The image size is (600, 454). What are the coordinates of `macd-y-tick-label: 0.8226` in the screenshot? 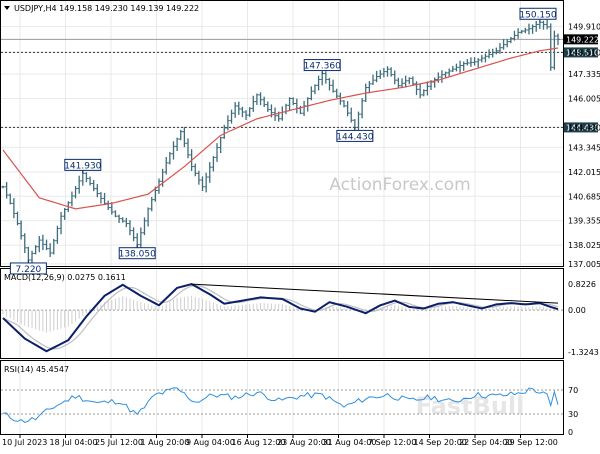 It's located at (582, 284).